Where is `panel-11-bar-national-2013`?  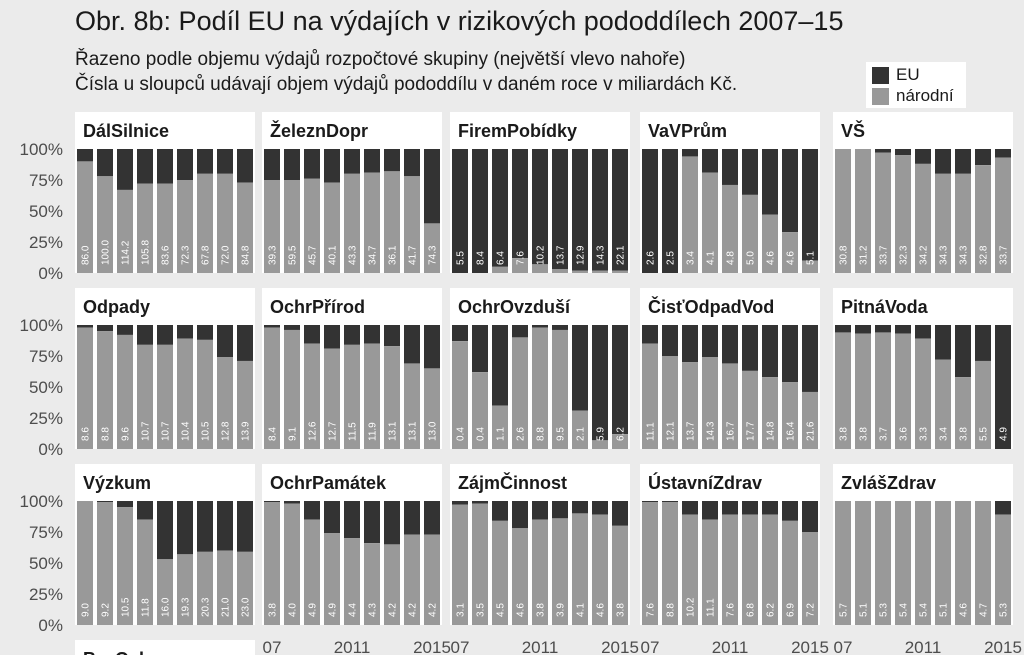 panel-11-bar-national-2013 is located at coordinates (205, 588).